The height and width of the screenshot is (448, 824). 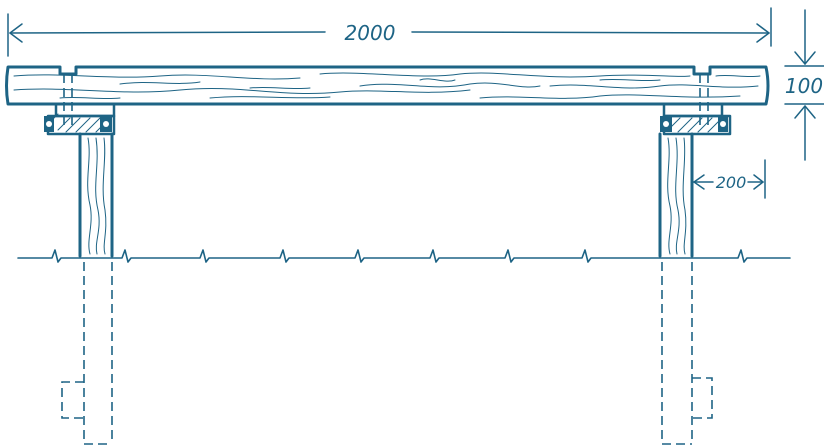 What do you see at coordinates (80, 119) in the screenshot?
I see `left-bracket` at bounding box center [80, 119].